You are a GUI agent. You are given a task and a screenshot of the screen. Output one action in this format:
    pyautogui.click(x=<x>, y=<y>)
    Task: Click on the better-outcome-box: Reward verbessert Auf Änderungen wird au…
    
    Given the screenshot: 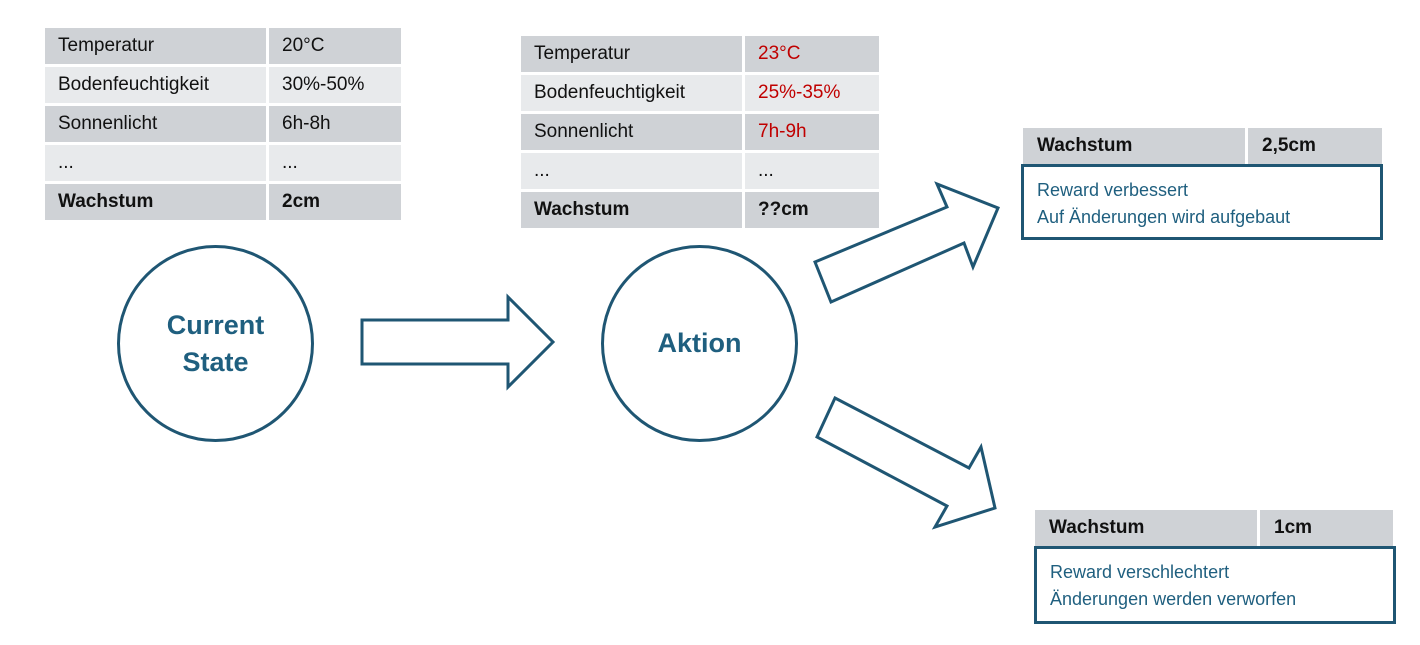 What is the action you would take?
    pyautogui.click(x=1202, y=202)
    